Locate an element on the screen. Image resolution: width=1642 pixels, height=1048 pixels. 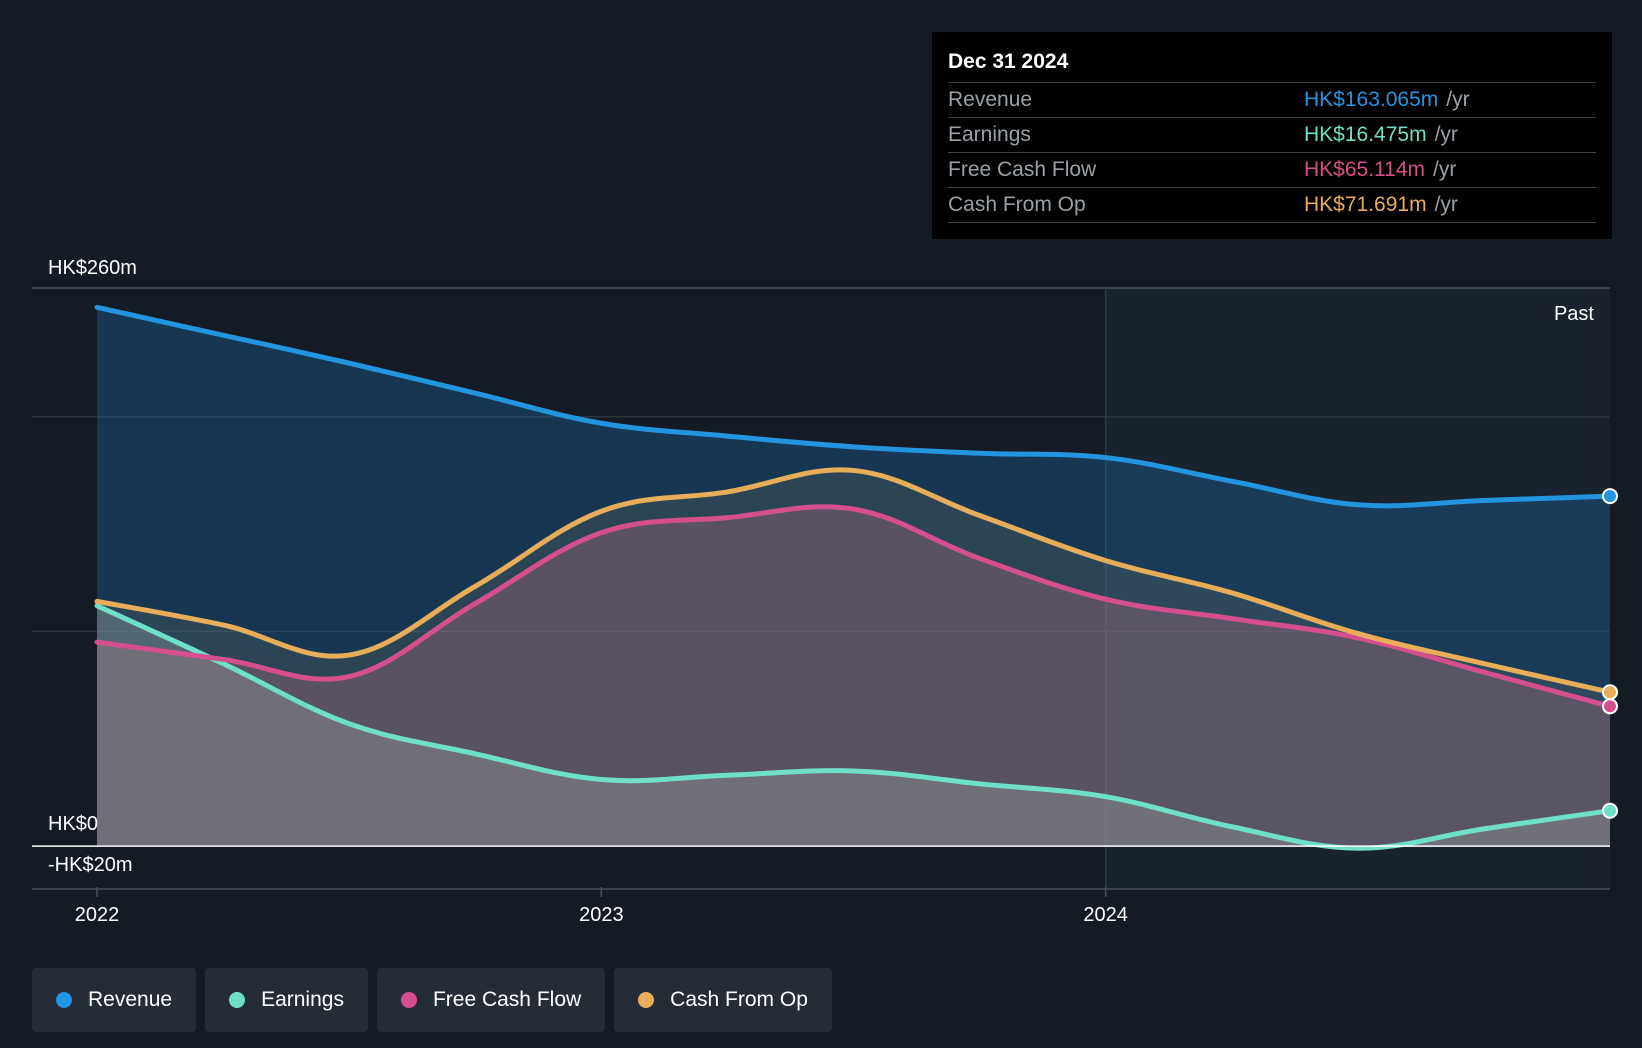
tooltip-value: HK$71.691m is located at coordinates (1365, 204).